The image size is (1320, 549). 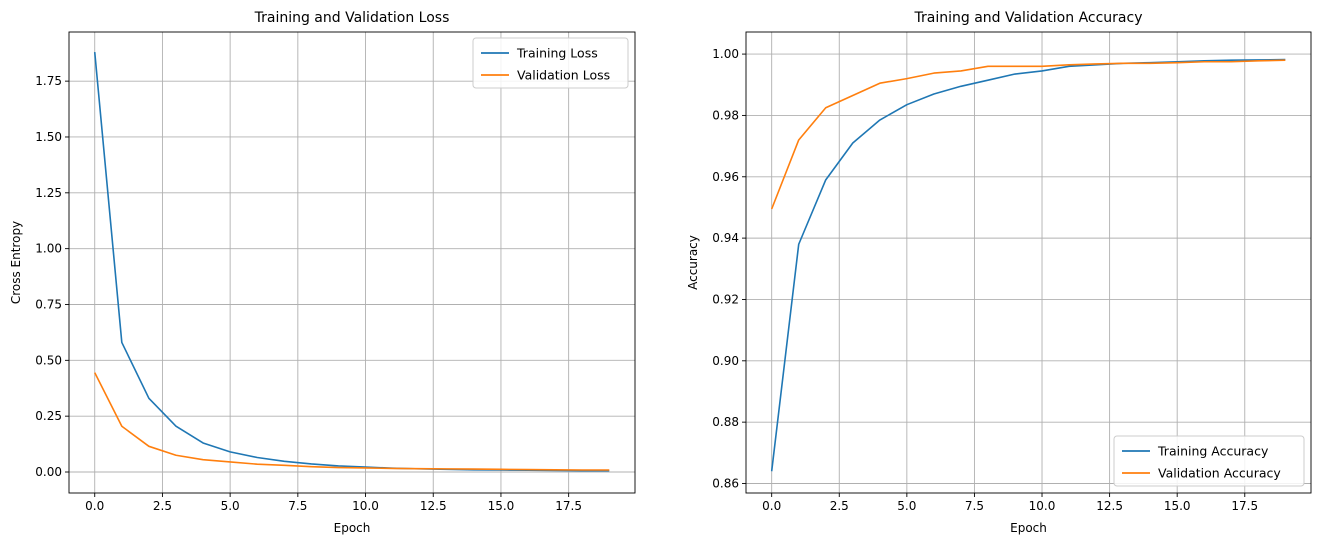 I want to click on legend: Training Accuracy Validation Accuracy, so click(x=1209, y=461).